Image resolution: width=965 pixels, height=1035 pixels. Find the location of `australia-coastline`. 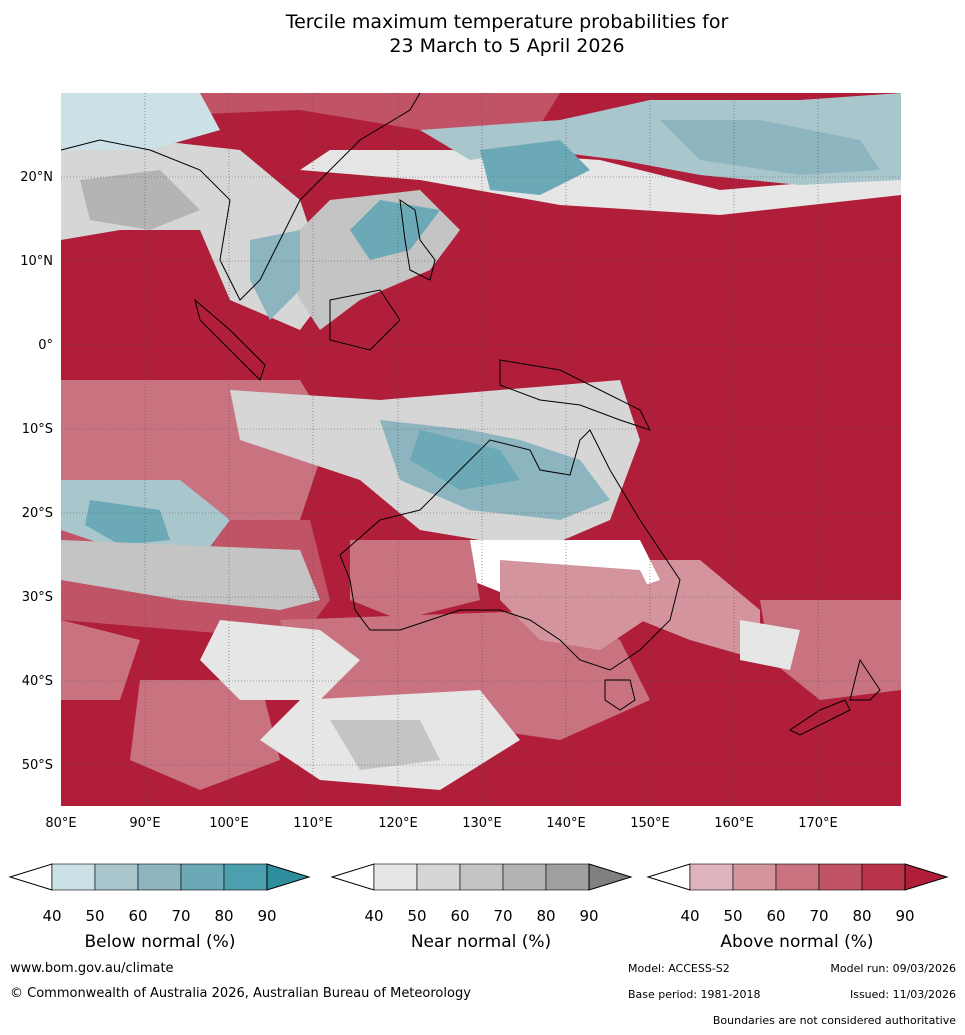

australia-coastline is located at coordinates (510, 550).